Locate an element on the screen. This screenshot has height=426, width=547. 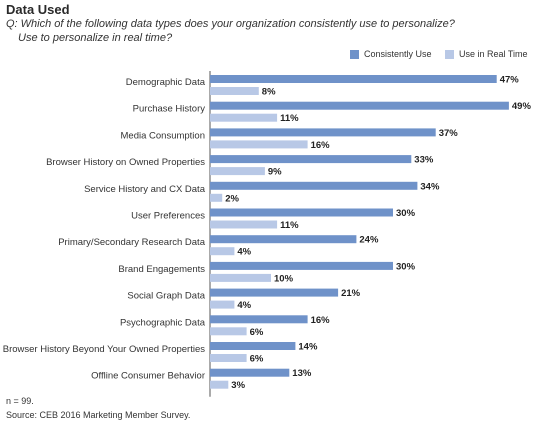
bar-realtime-purchase-history is located at coordinates (244, 117).